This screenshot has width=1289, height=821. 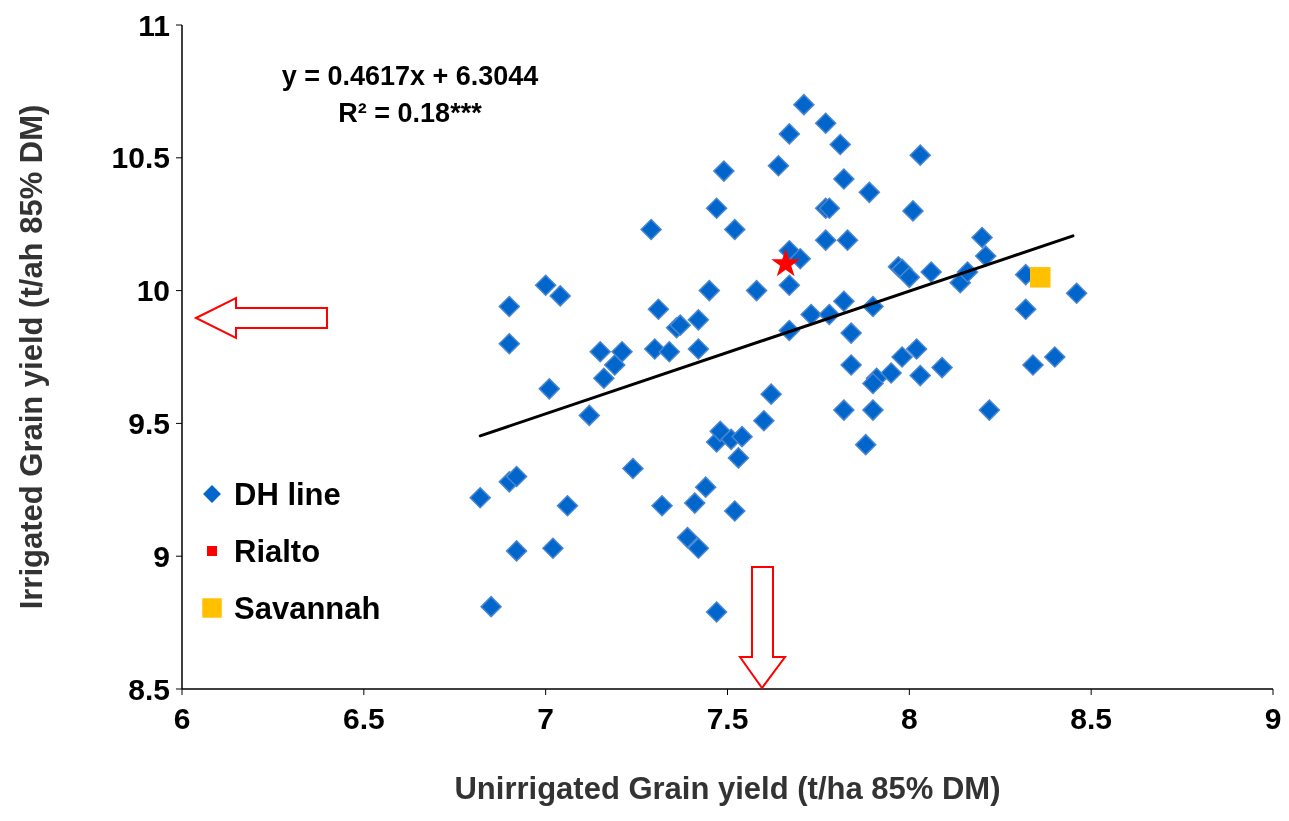 What do you see at coordinates (154, 25) in the screenshot?
I see `y-tick-label: 11` at bounding box center [154, 25].